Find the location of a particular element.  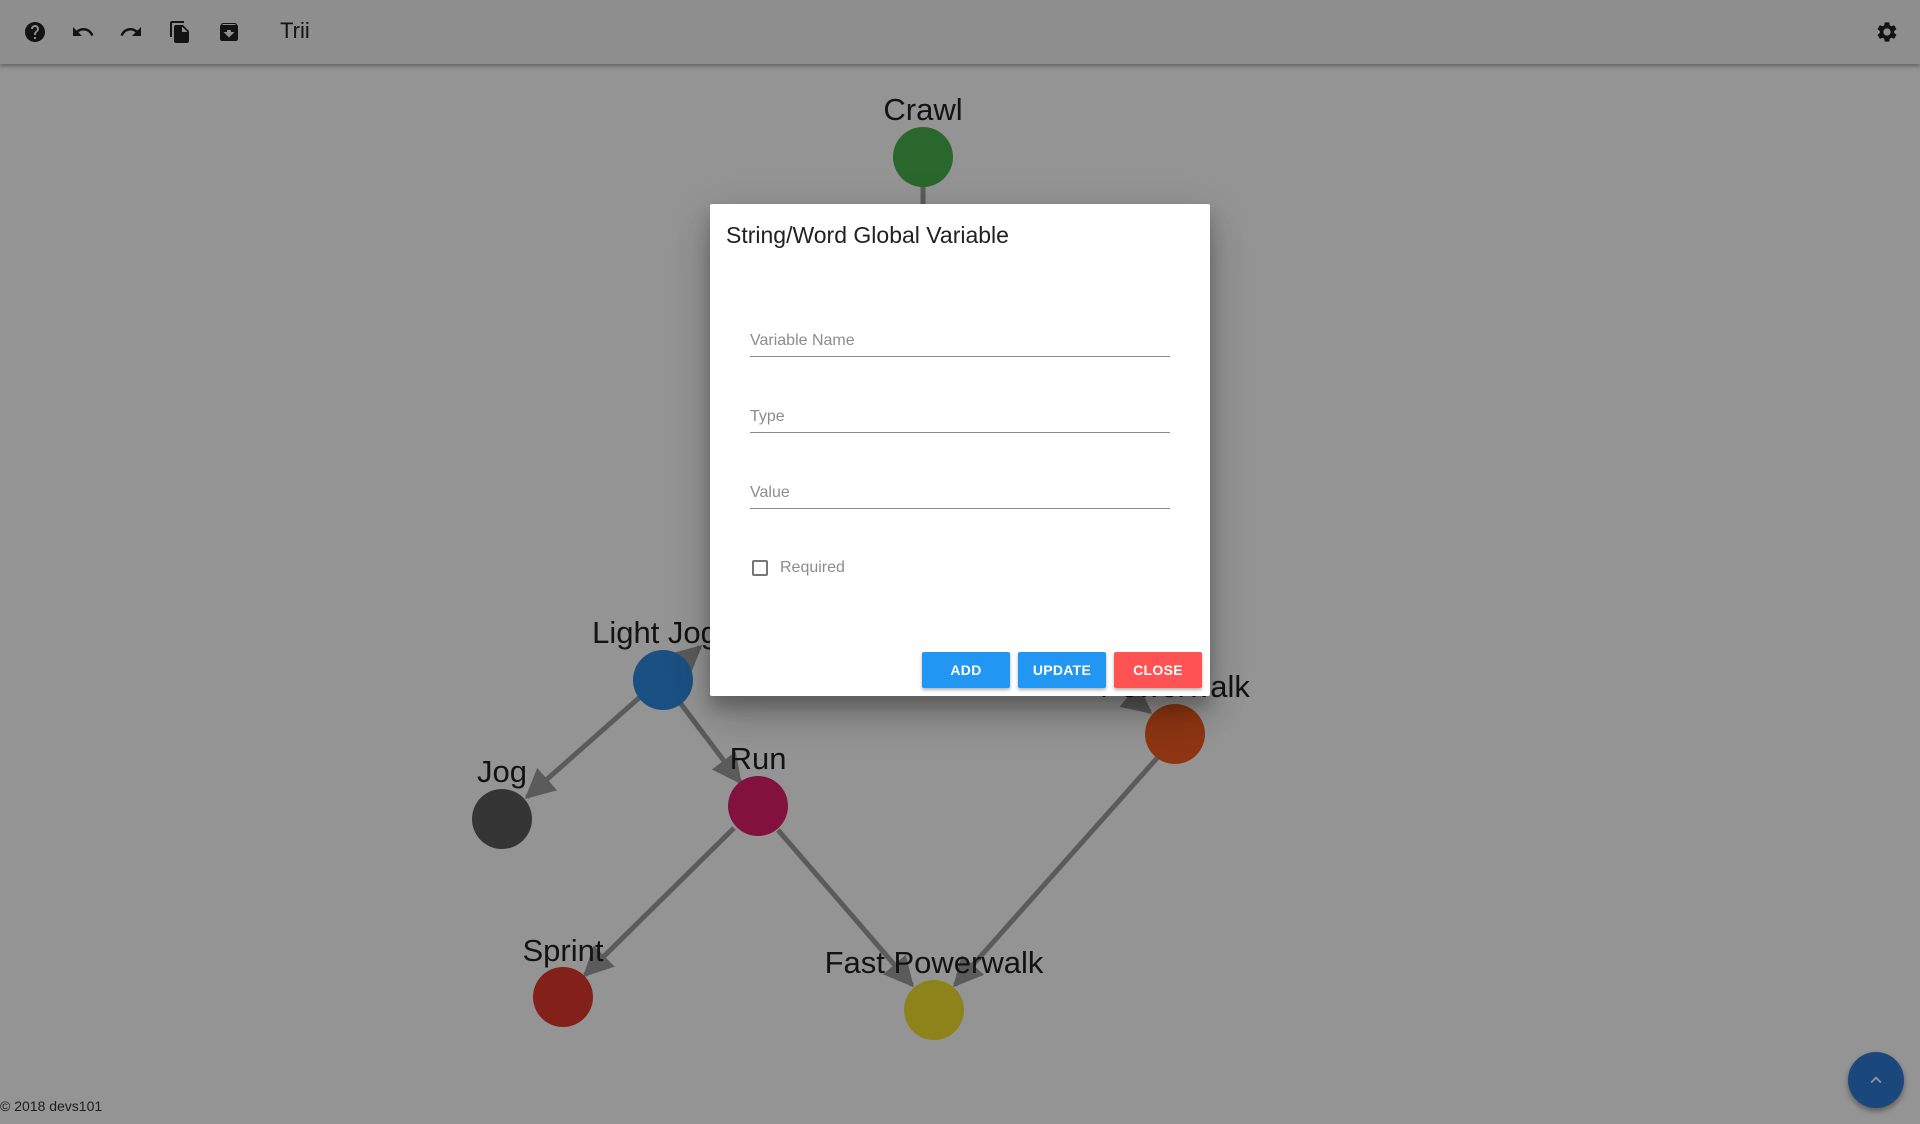

required-row: Required is located at coordinates (797, 568).